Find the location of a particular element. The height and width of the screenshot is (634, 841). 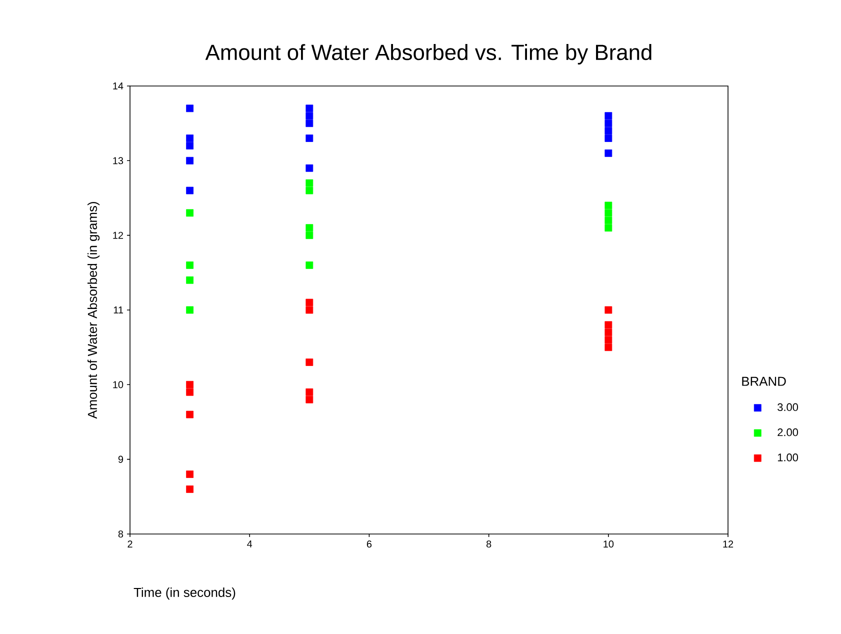

x-tick-label: 6 is located at coordinates (369, 544).